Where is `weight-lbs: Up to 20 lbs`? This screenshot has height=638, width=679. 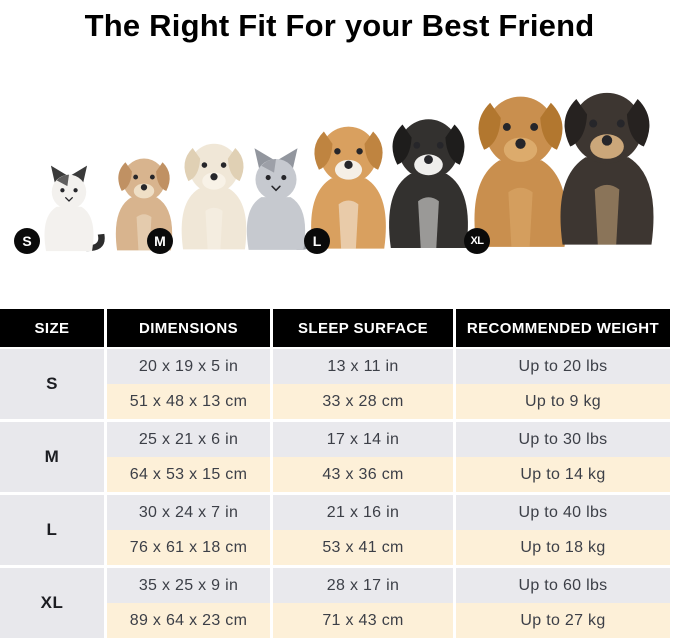 weight-lbs: Up to 20 lbs is located at coordinates (561, 366).